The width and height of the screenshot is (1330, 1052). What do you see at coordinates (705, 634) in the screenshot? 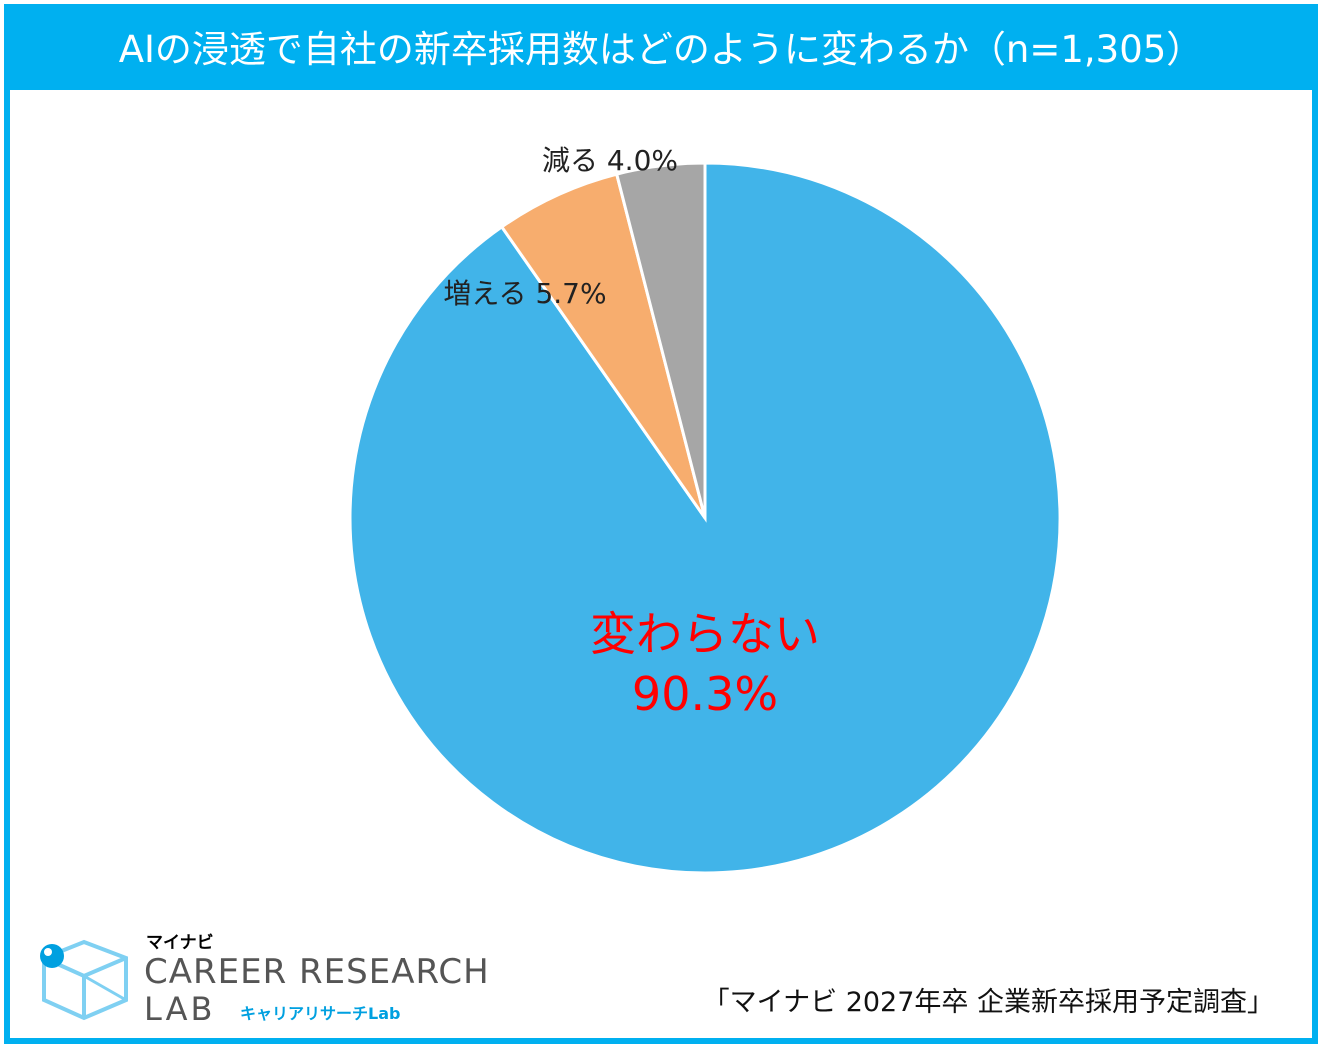
I see `slice-label-unchanged: 変わらない` at bounding box center [705, 634].